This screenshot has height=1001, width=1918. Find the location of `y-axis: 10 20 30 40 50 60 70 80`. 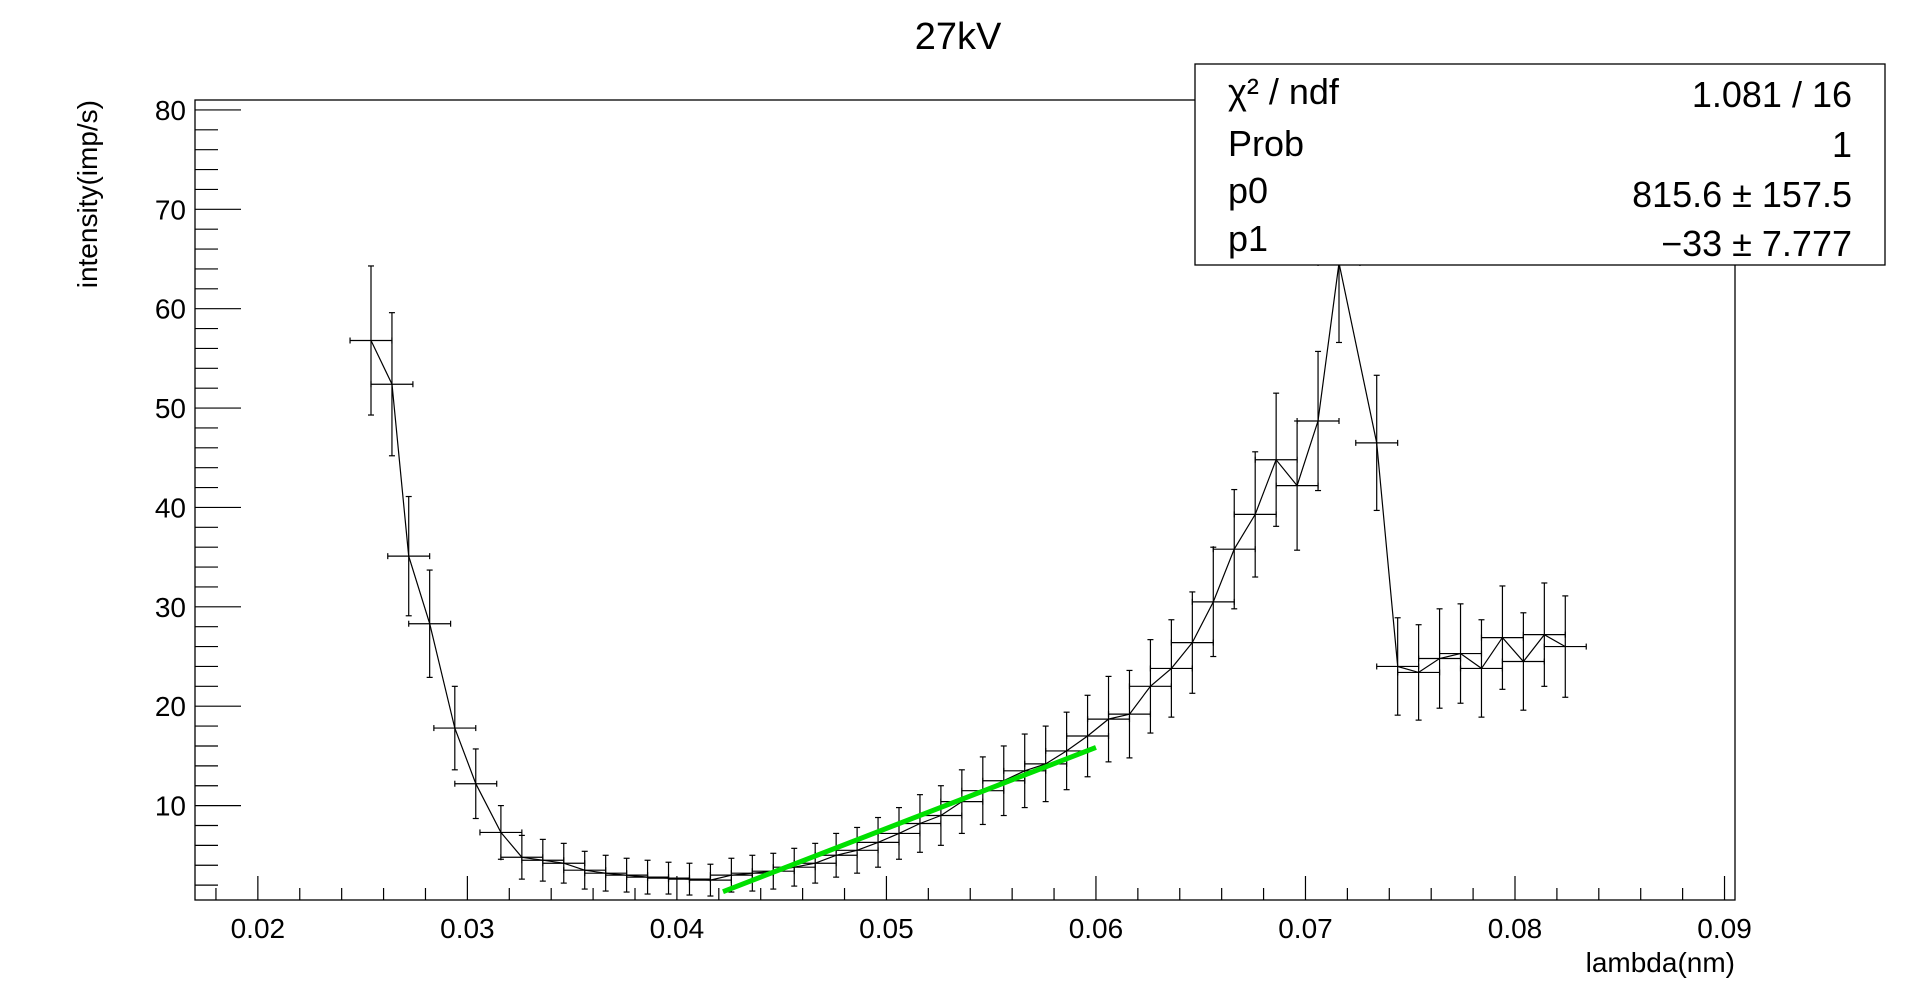

y-axis: 10 20 30 40 50 60 70 80 is located at coordinates (198, 490).